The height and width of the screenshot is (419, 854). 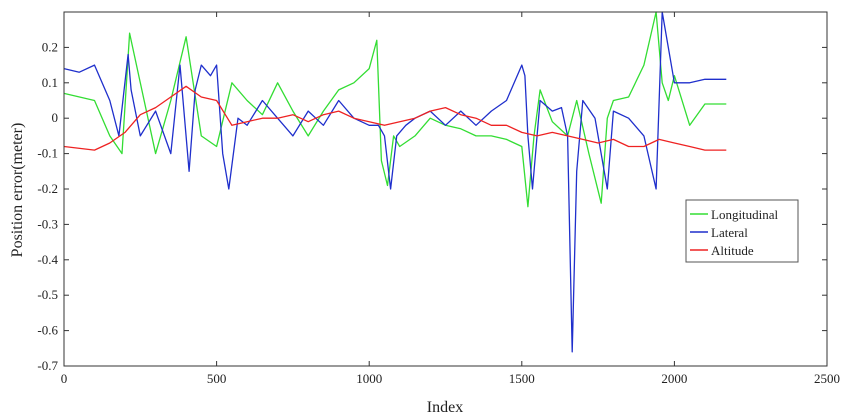 What do you see at coordinates (732, 250) in the screenshot?
I see `legend-label-altitude: Altitude` at bounding box center [732, 250].